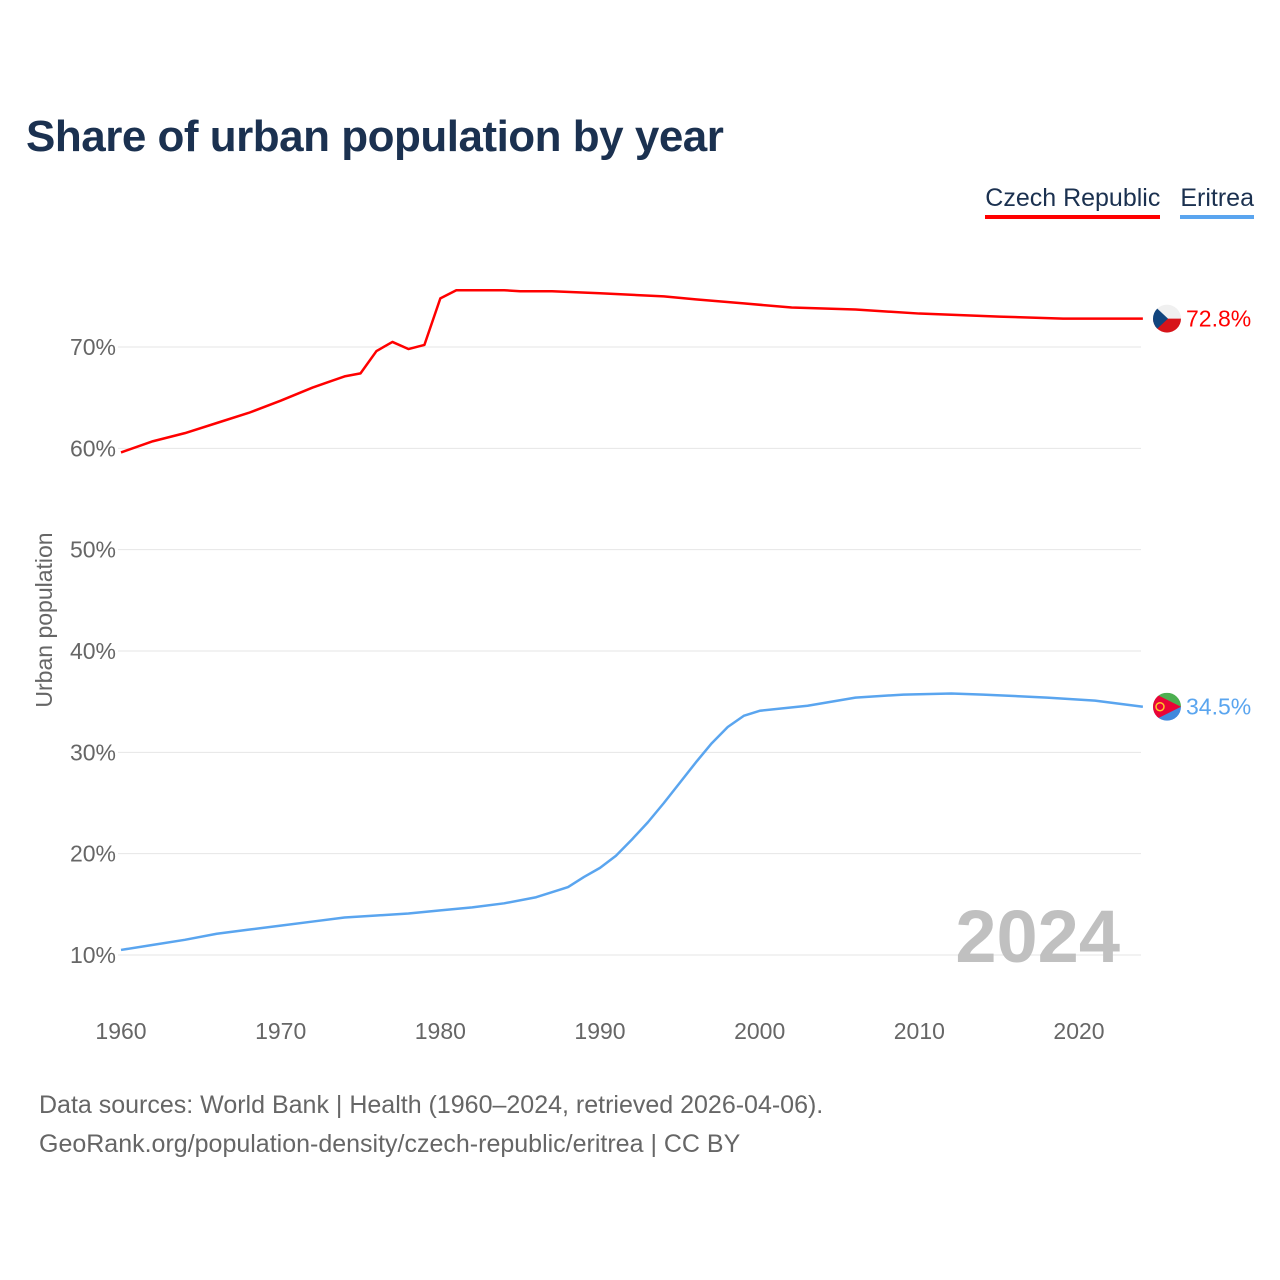 The image size is (1280, 1280). What do you see at coordinates (93, 752) in the screenshot?
I see `y-tick-label: 30%` at bounding box center [93, 752].